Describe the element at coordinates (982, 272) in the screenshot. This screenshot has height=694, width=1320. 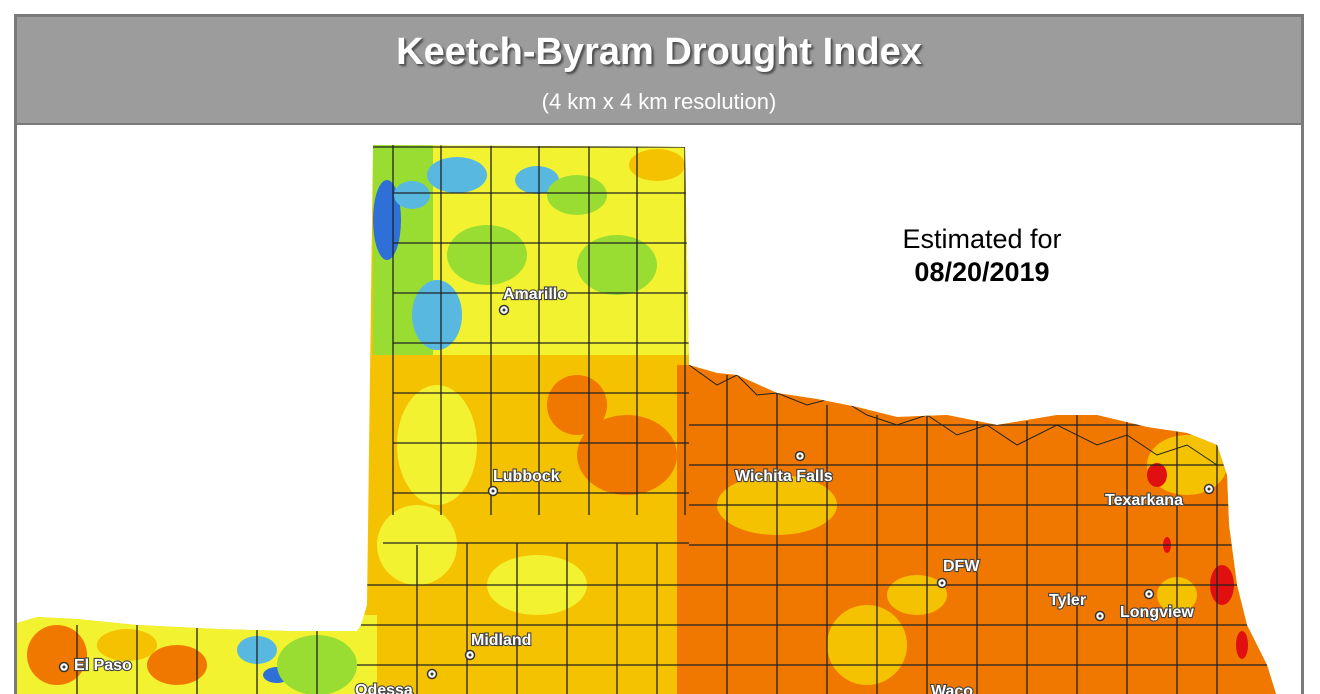
I see `estimate-date: 08/20/2019` at that location.